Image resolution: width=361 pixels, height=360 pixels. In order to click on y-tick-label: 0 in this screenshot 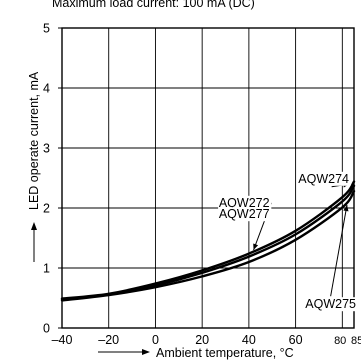, I will do `click(46, 329)`.